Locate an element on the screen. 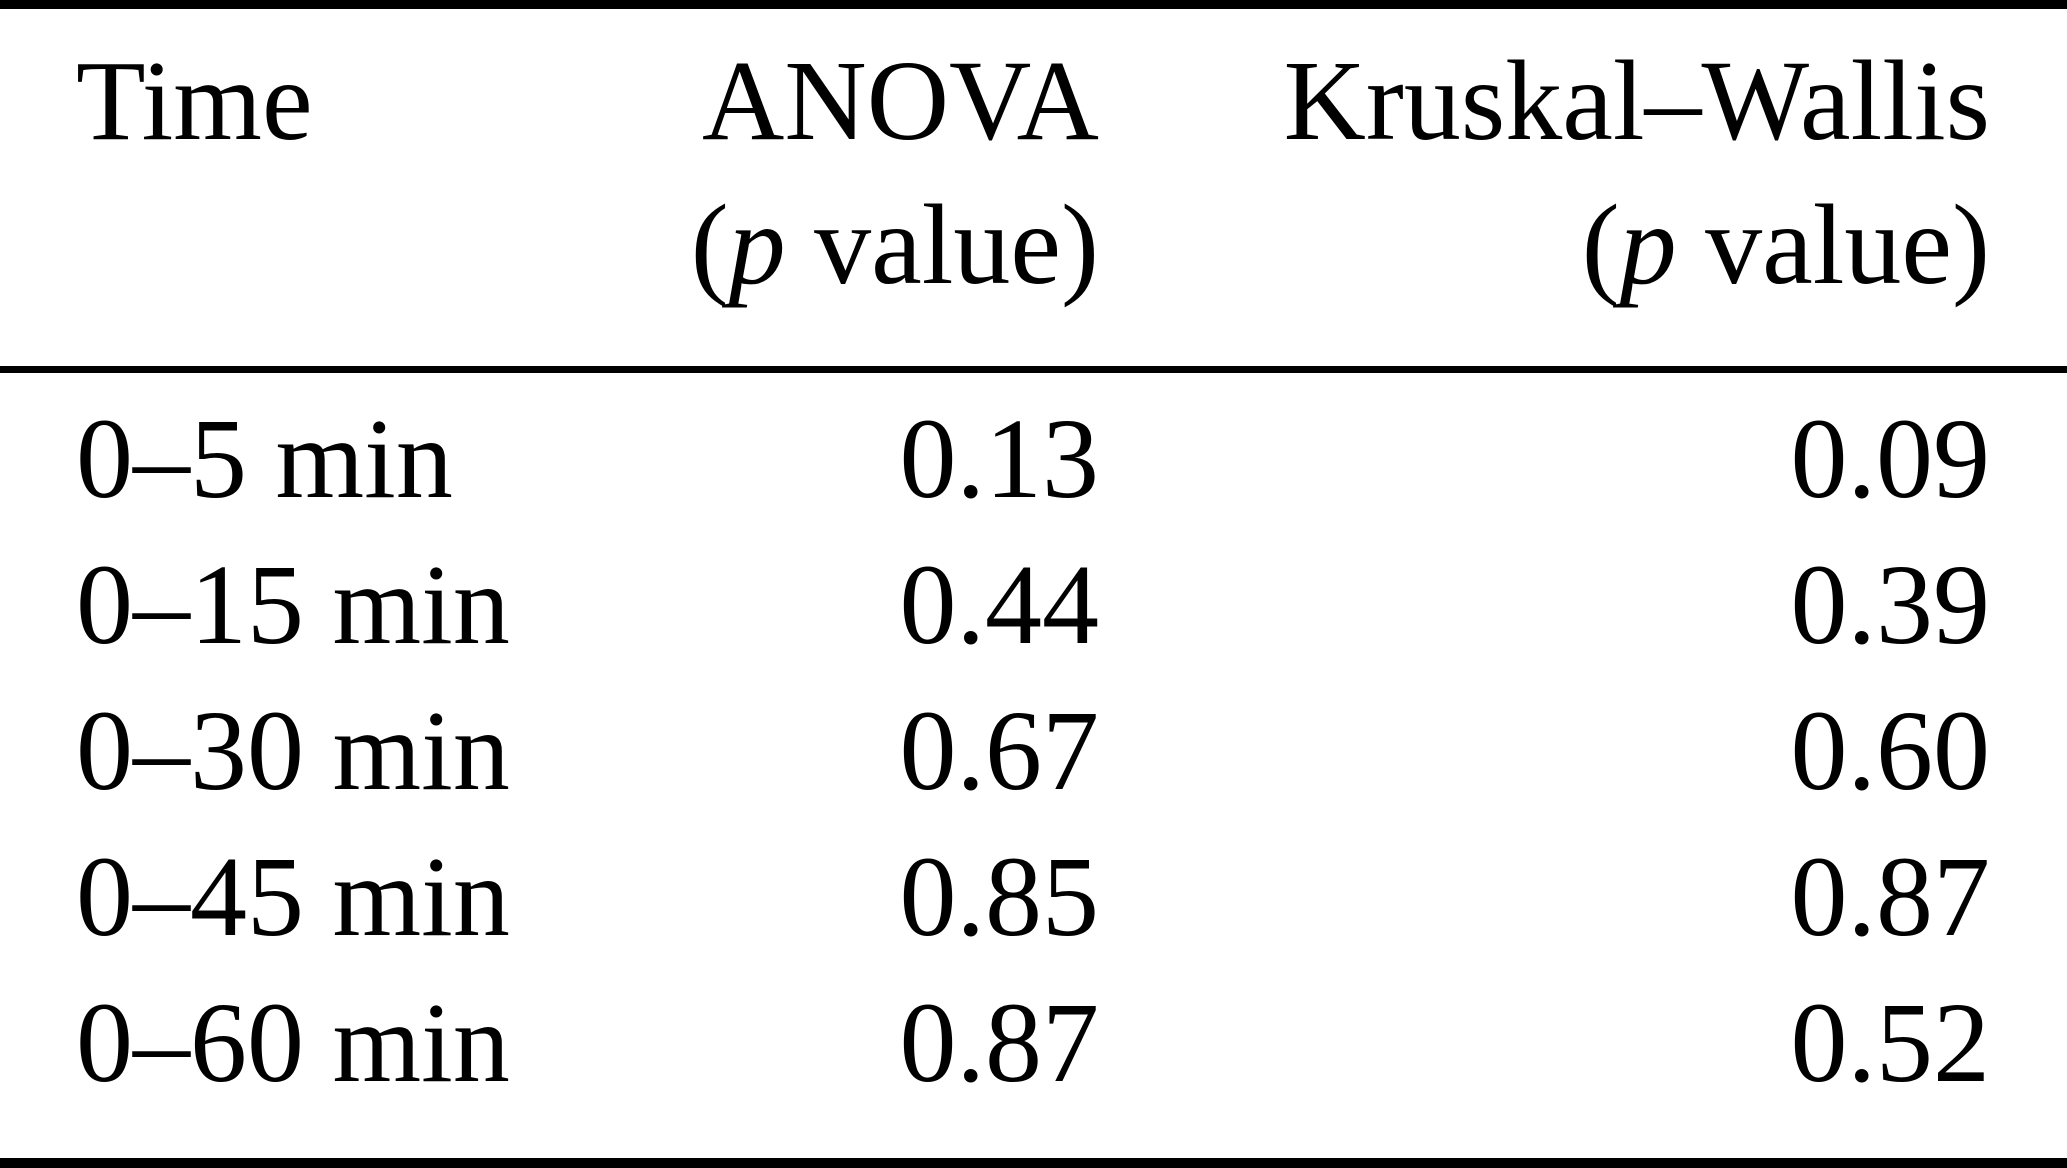 Image resolution: width=2067 pixels, height=1168 pixels. table-row: 0–30 min 0.67 0.60 is located at coordinates (1033, 751).